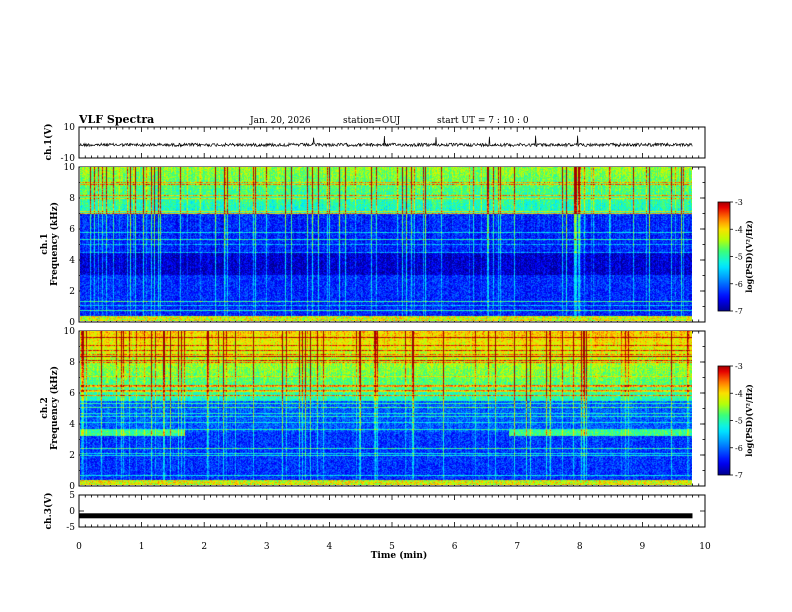 The width and height of the screenshot is (792, 612). I want to click on station-label: station=OUJ, so click(372, 121).